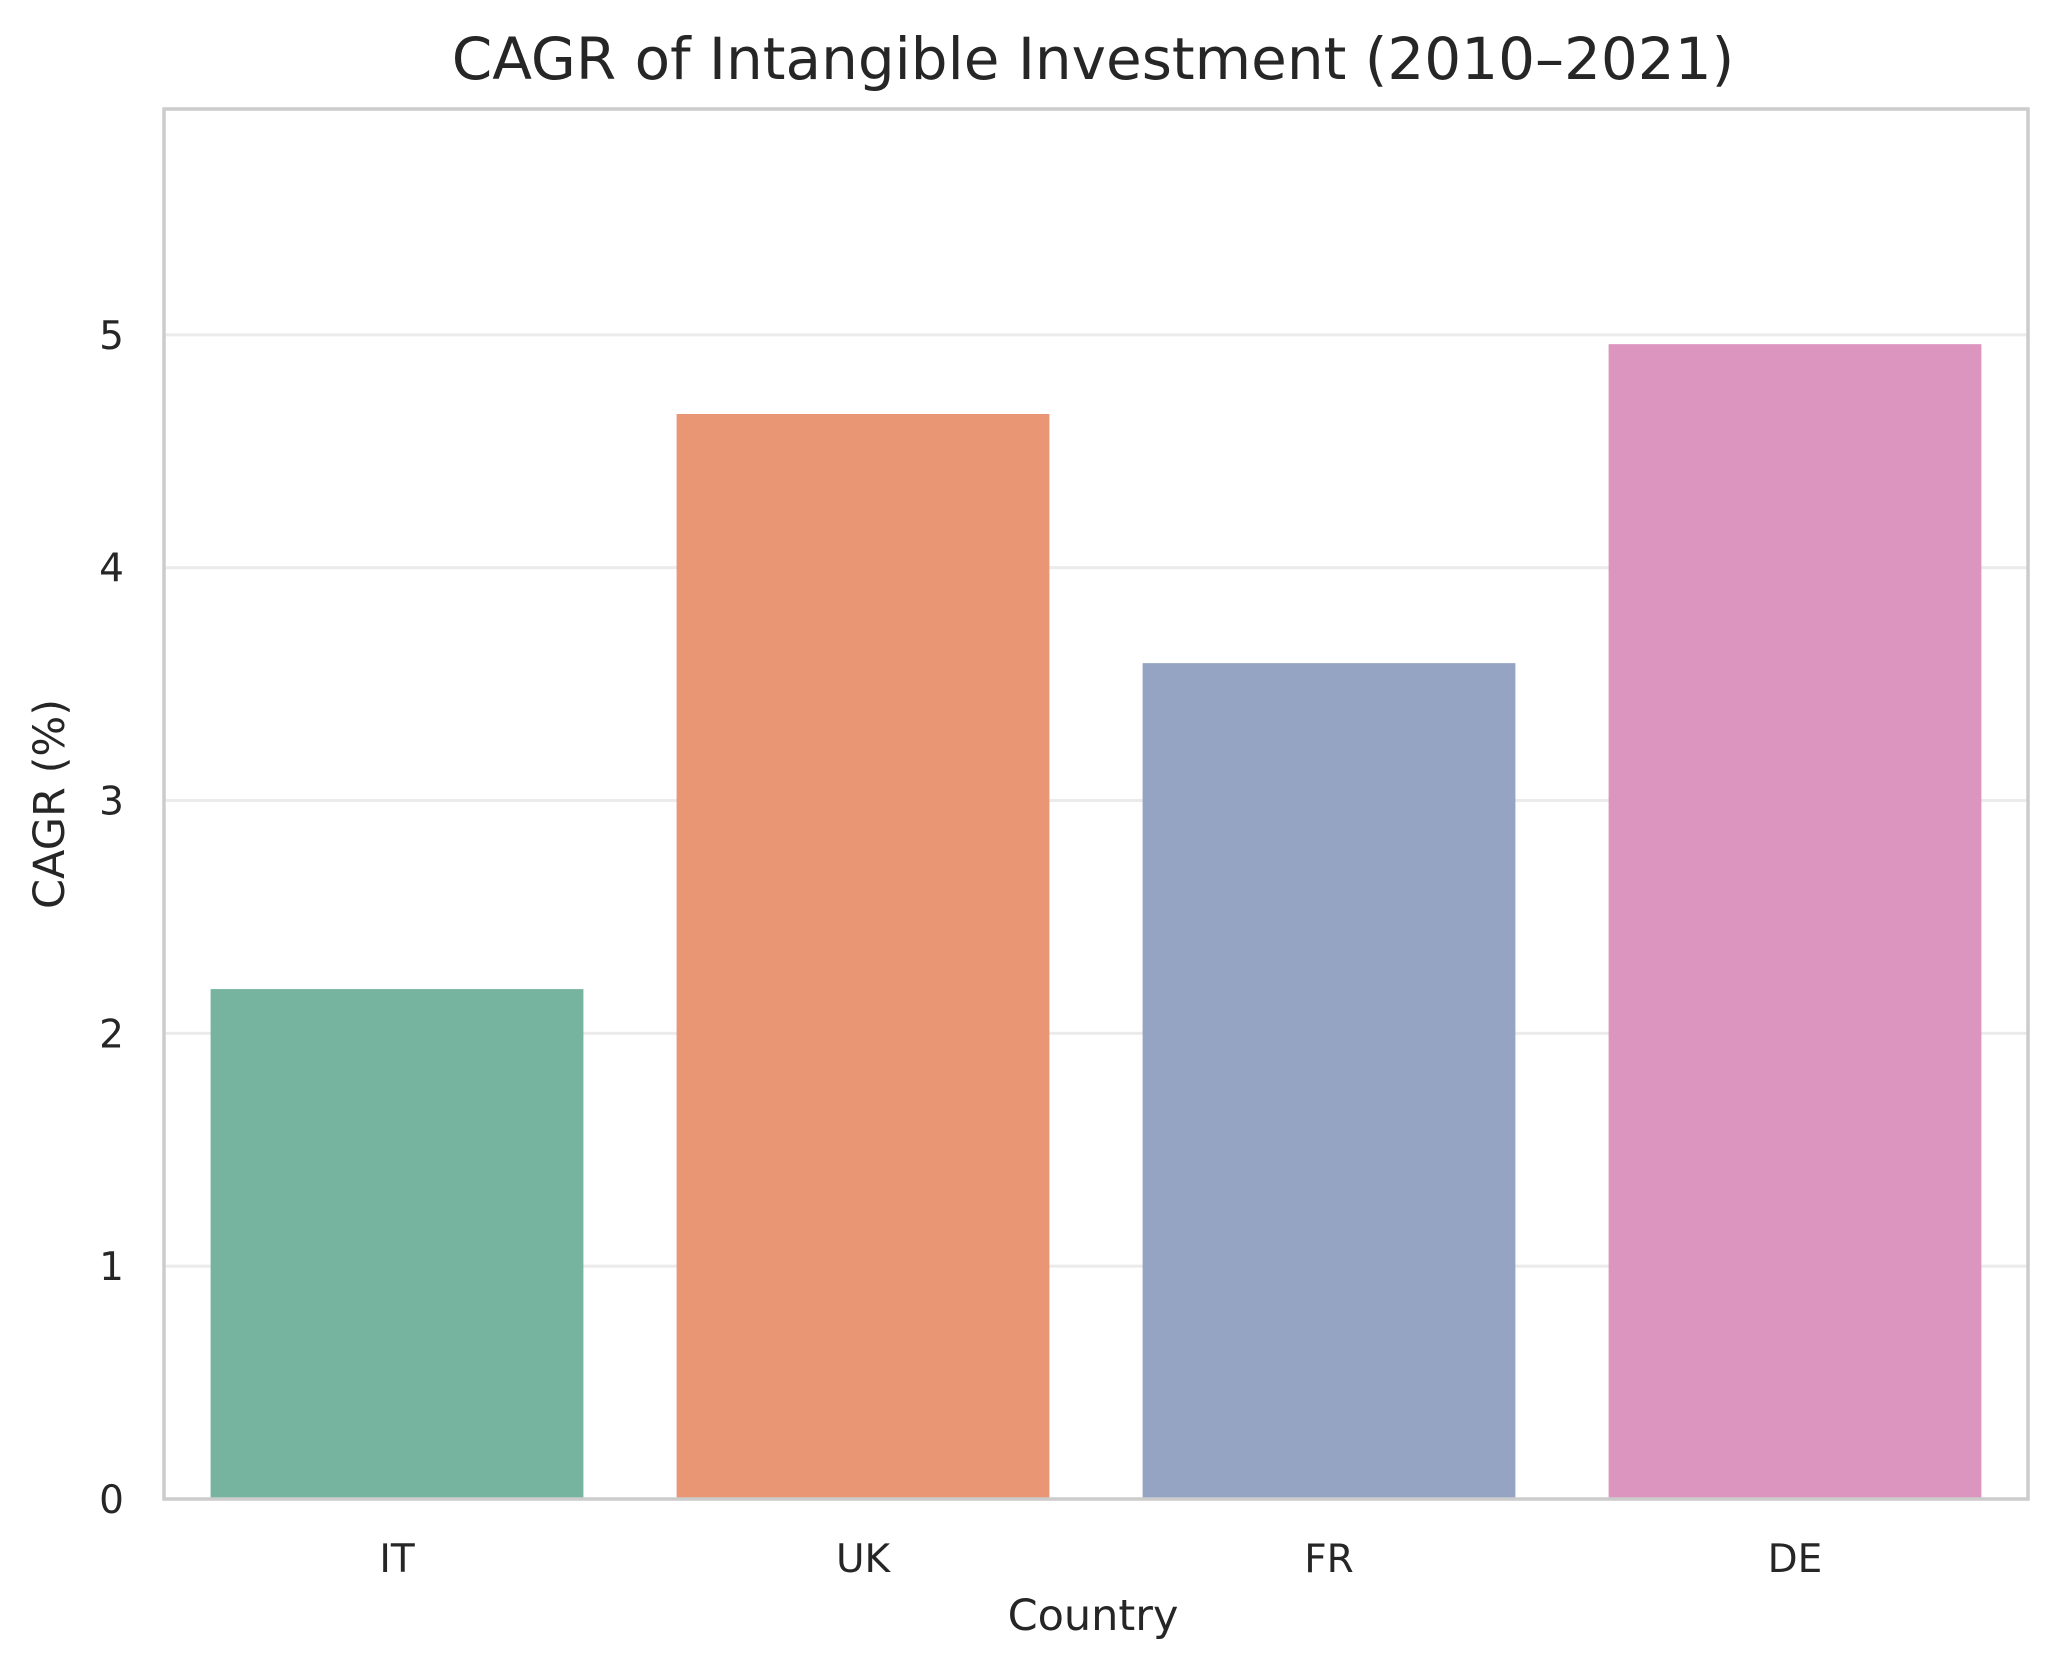 This screenshot has width=2053, height=1672. What do you see at coordinates (111, 918) in the screenshot?
I see `y-tick-labels: 0 1 2 3 4 5` at bounding box center [111, 918].